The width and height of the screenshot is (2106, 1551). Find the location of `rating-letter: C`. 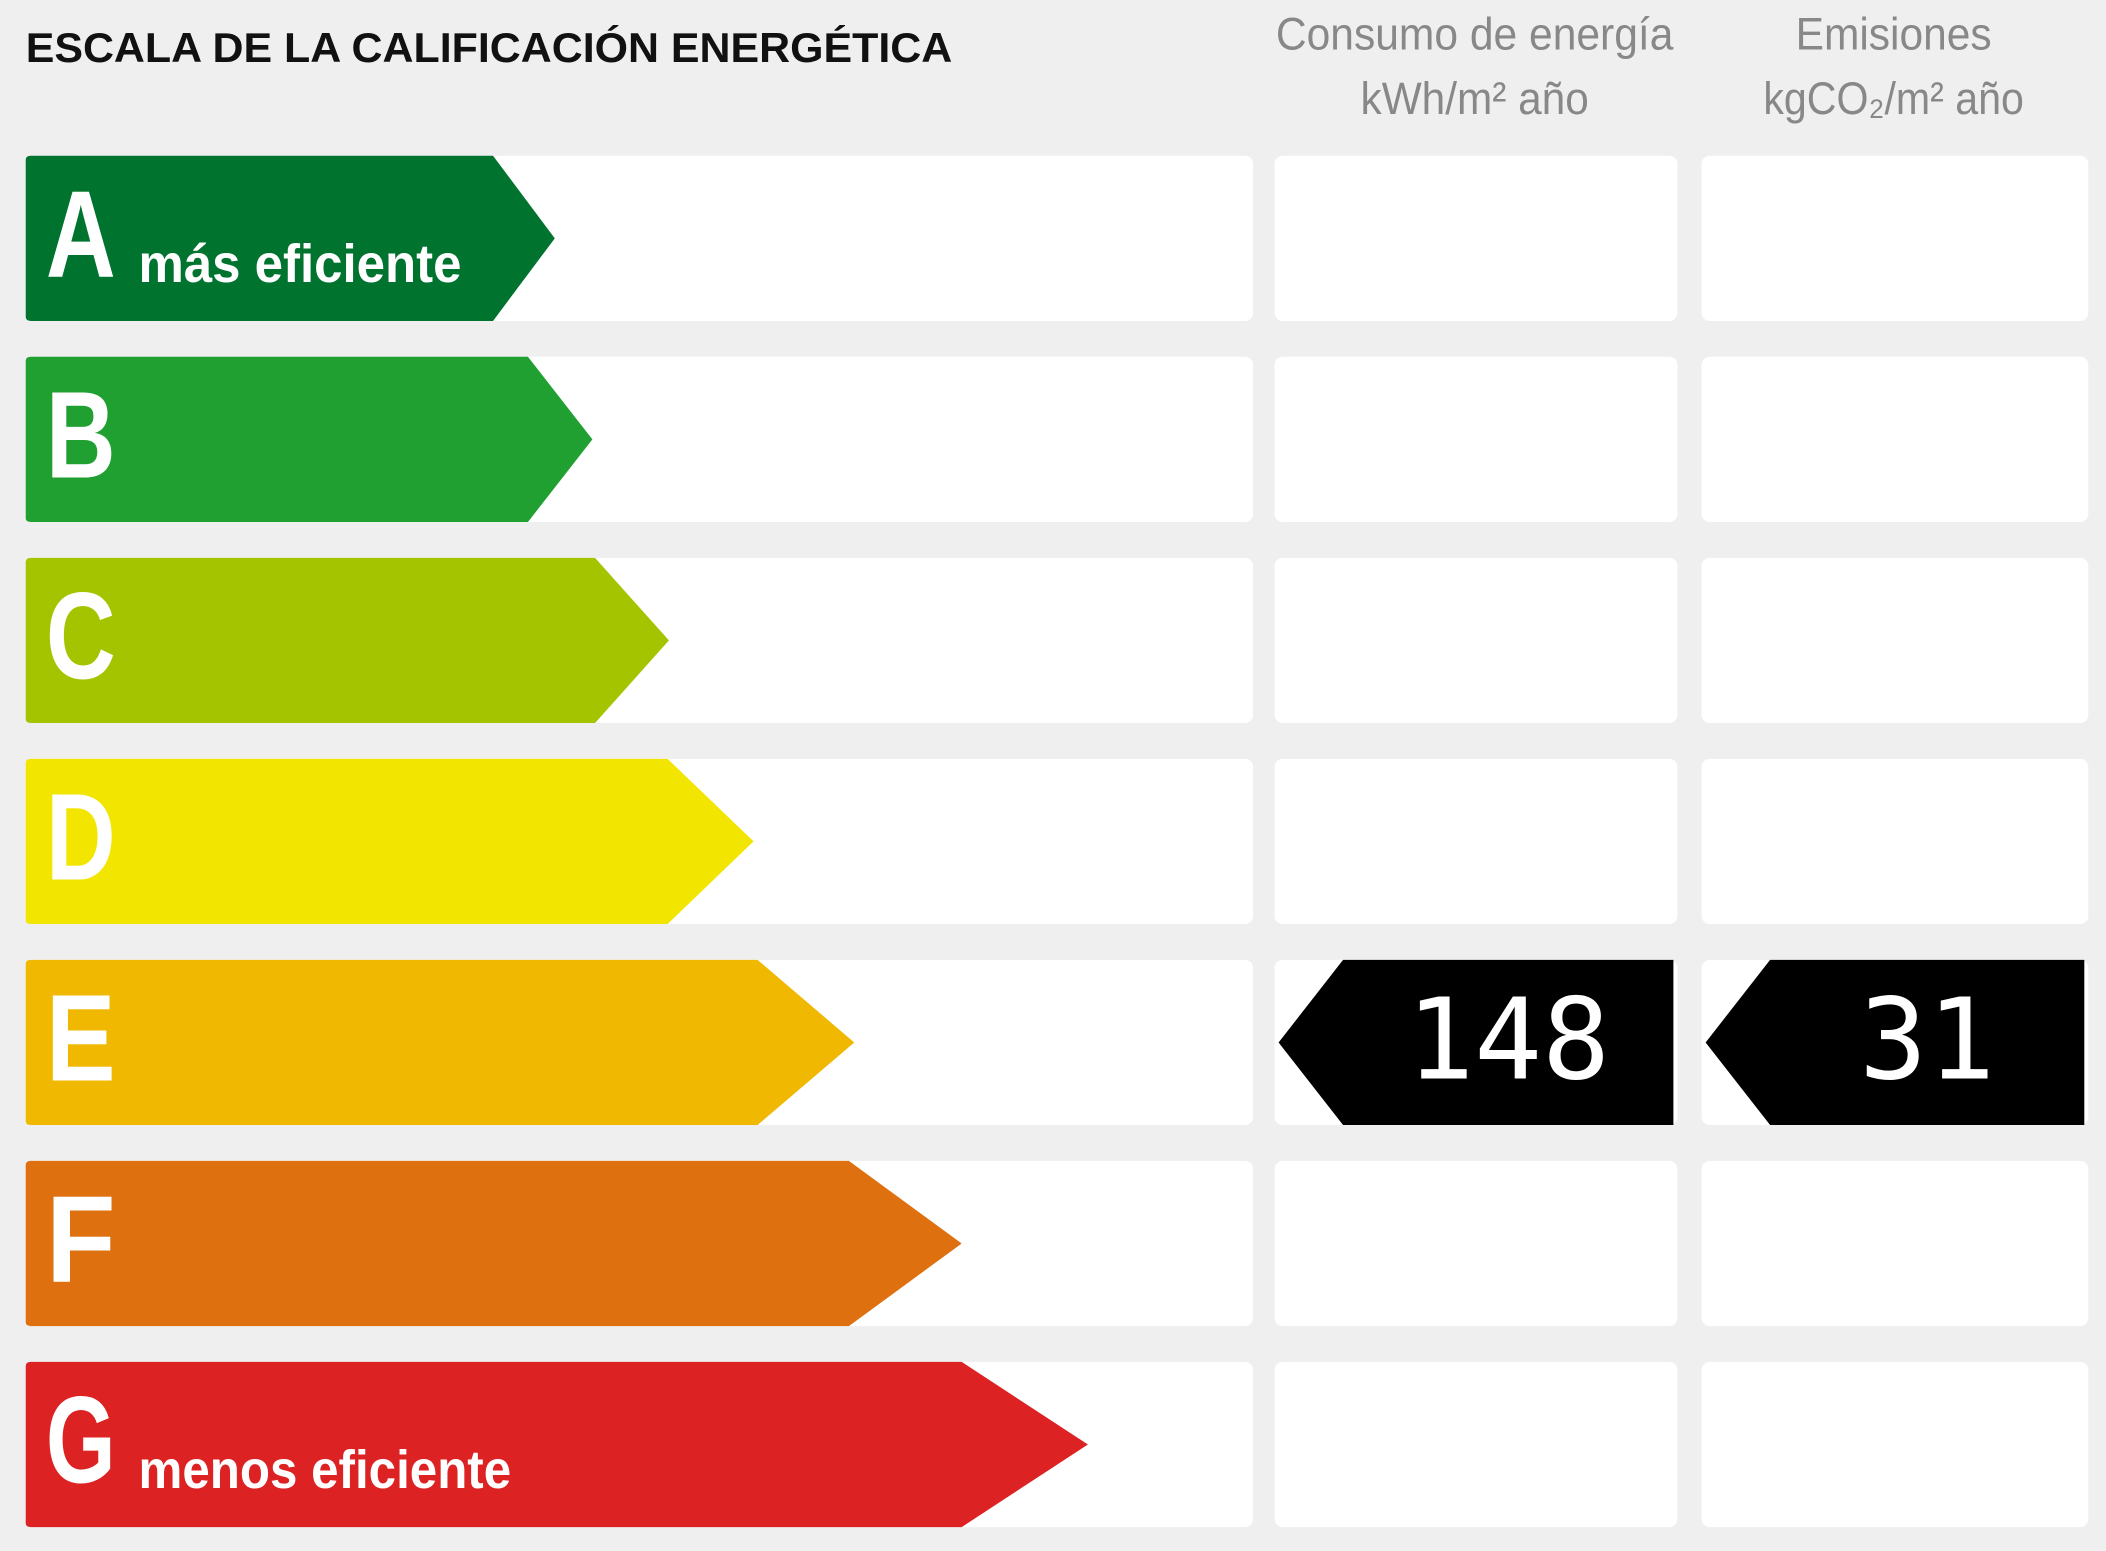

rating-letter: C is located at coordinates (81, 636).